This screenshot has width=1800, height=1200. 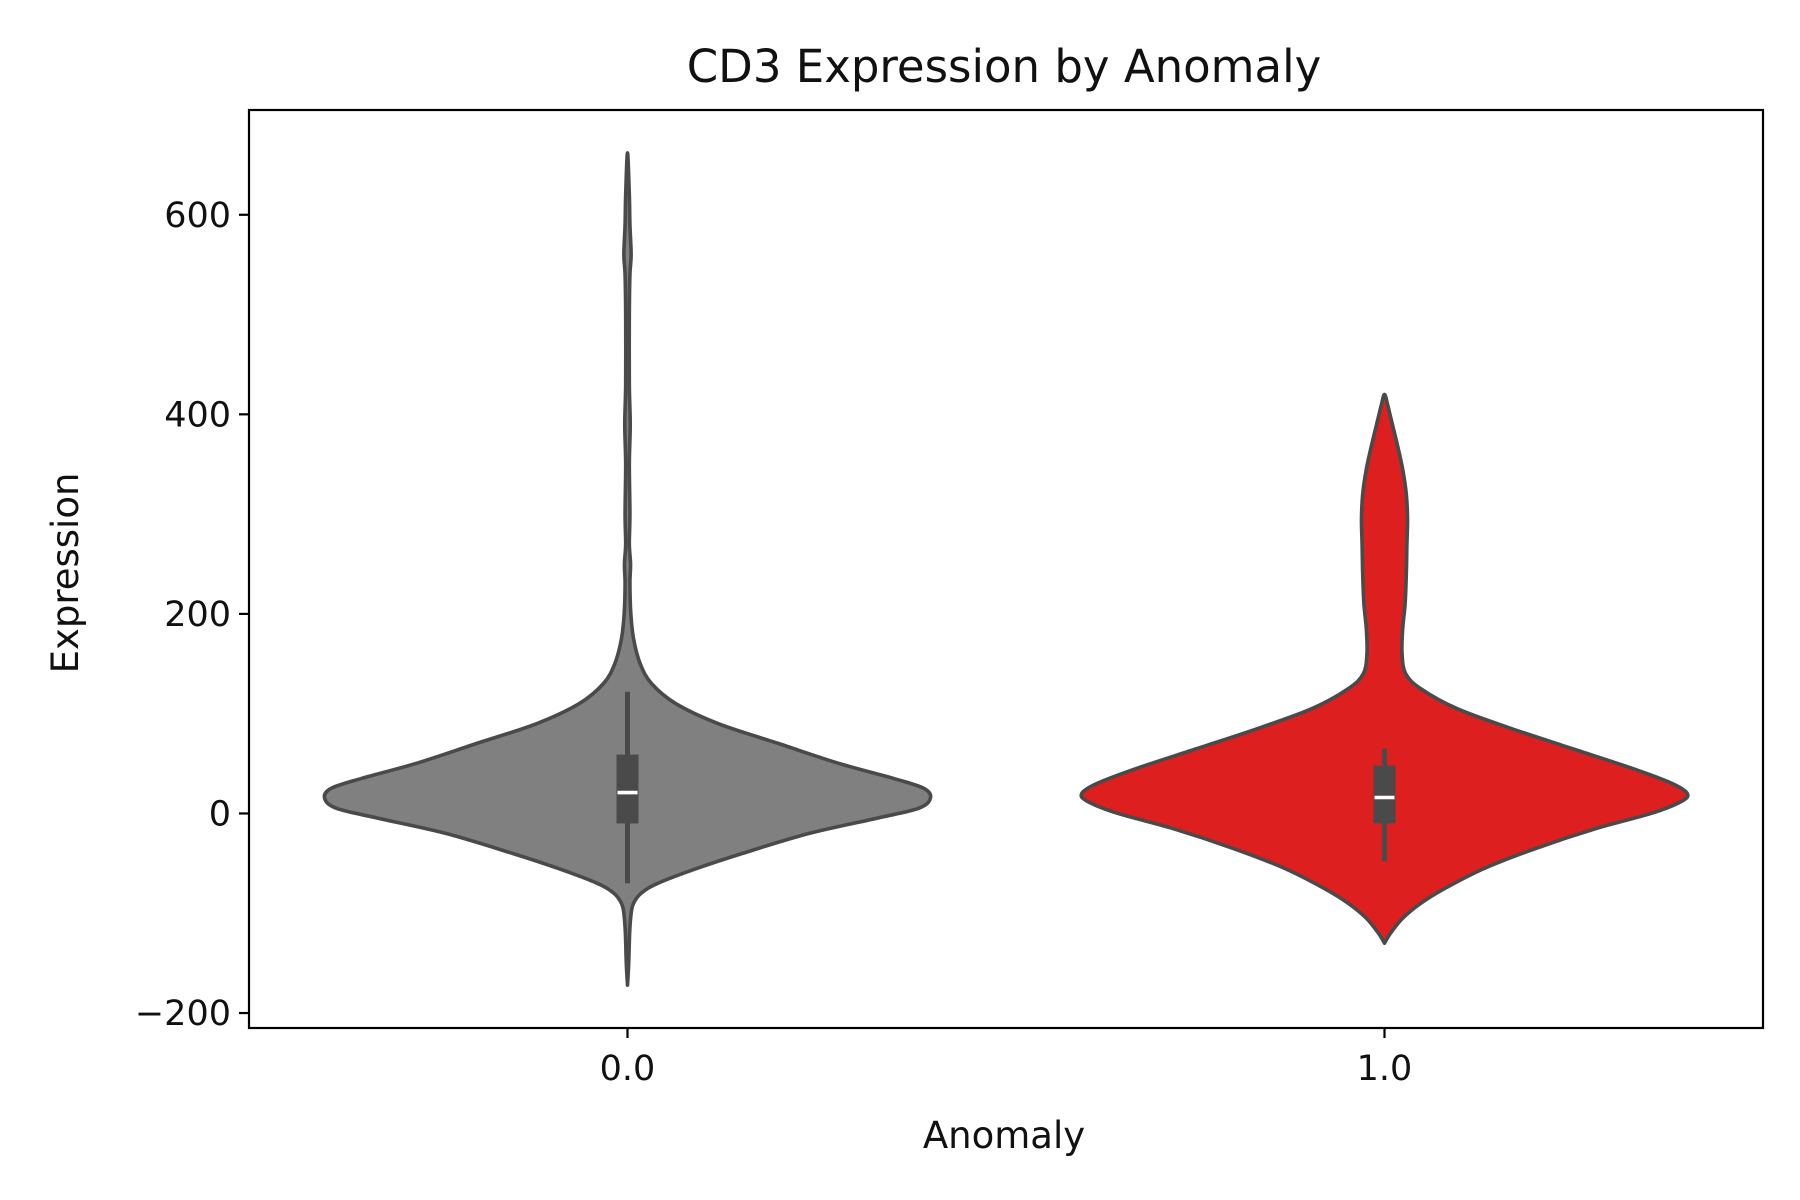 I want to click on x-axis-label: Anomaly, so click(x=1004, y=1135).